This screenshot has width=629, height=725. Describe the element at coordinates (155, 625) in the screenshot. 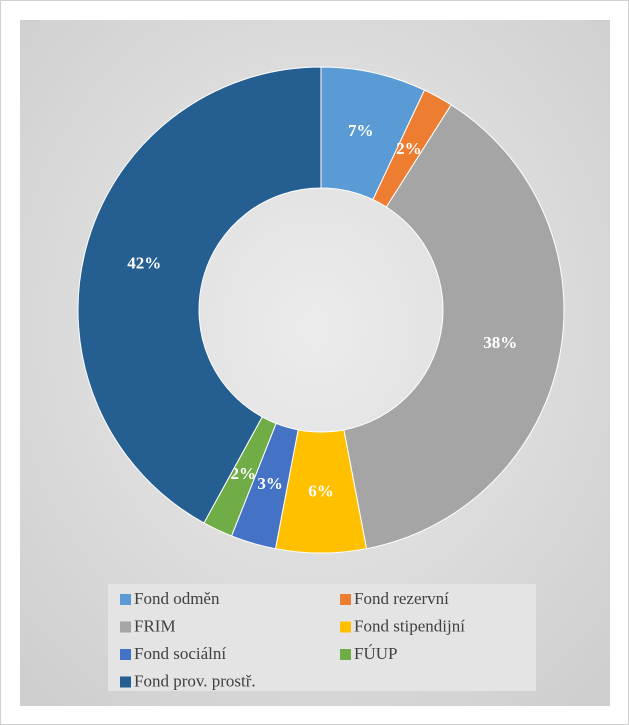

I see `legend-label: FRIM` at that location.